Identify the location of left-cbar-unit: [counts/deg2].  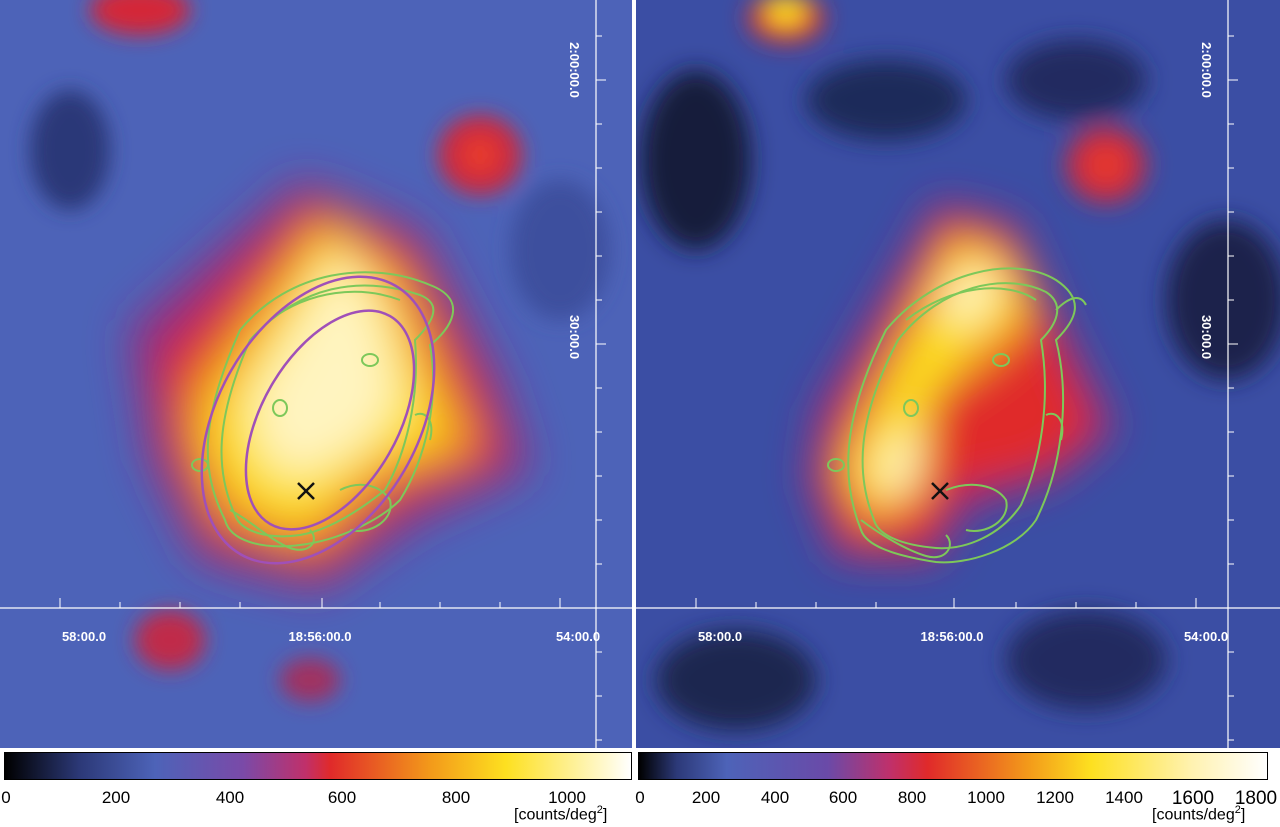
(561, 814).